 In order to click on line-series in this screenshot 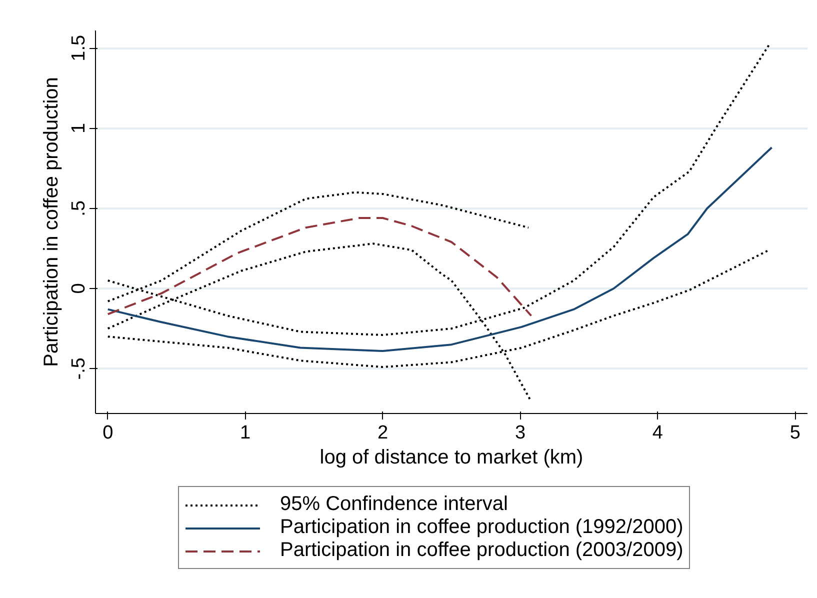, I will do `click(319, 266)`.